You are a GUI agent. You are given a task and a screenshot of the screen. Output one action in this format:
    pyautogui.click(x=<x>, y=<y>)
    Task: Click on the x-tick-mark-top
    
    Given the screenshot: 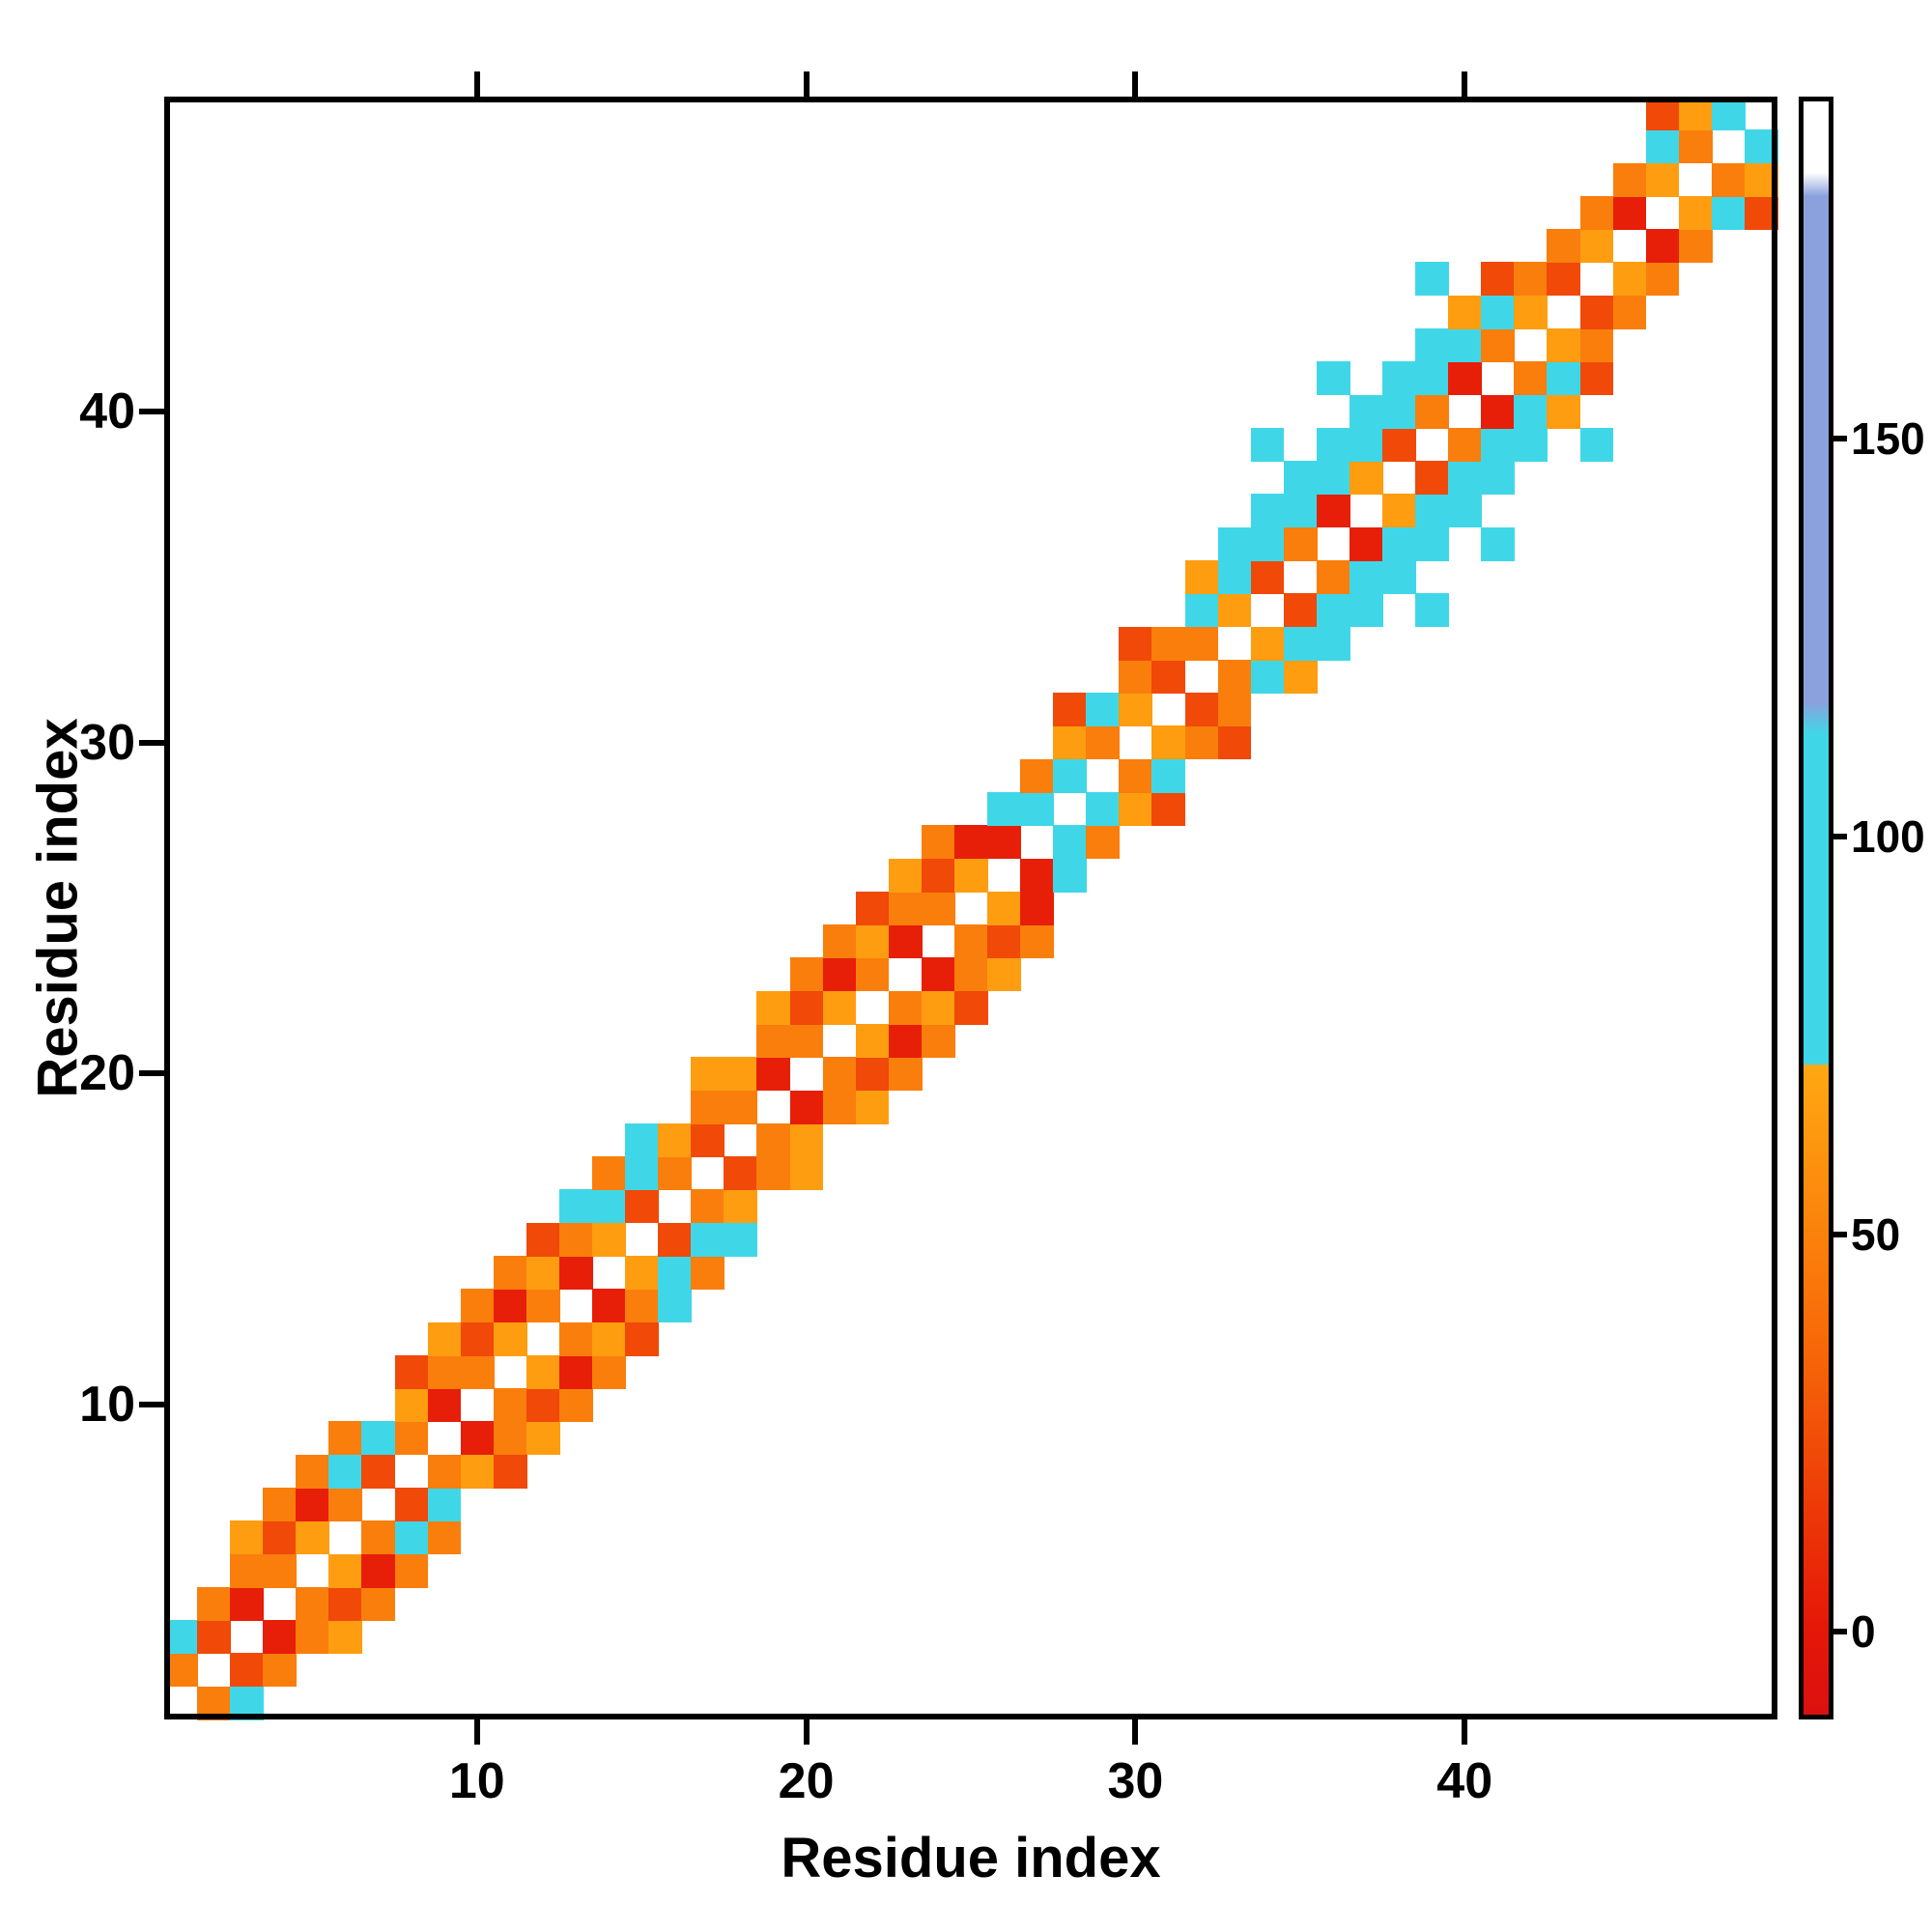 What is the action you would take?
    pyautogui.click(x=1465, y=84)
    